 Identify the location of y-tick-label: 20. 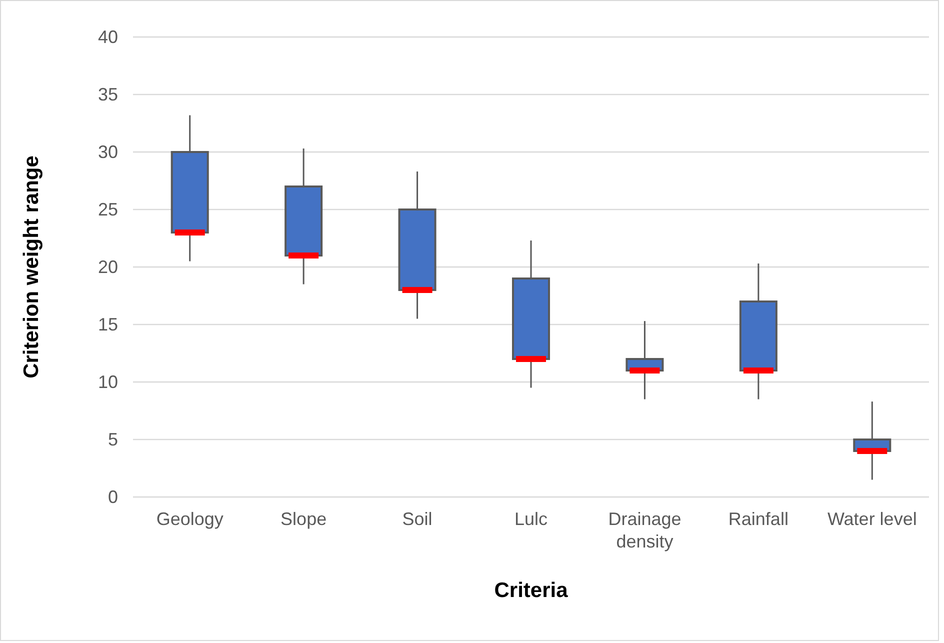
(108, 266).